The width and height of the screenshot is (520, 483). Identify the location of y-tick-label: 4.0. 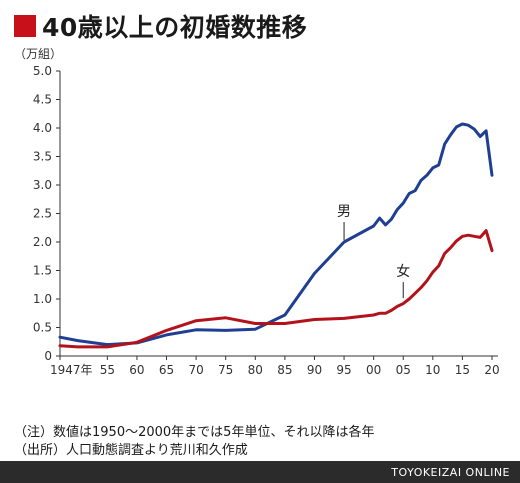
(42, 128).